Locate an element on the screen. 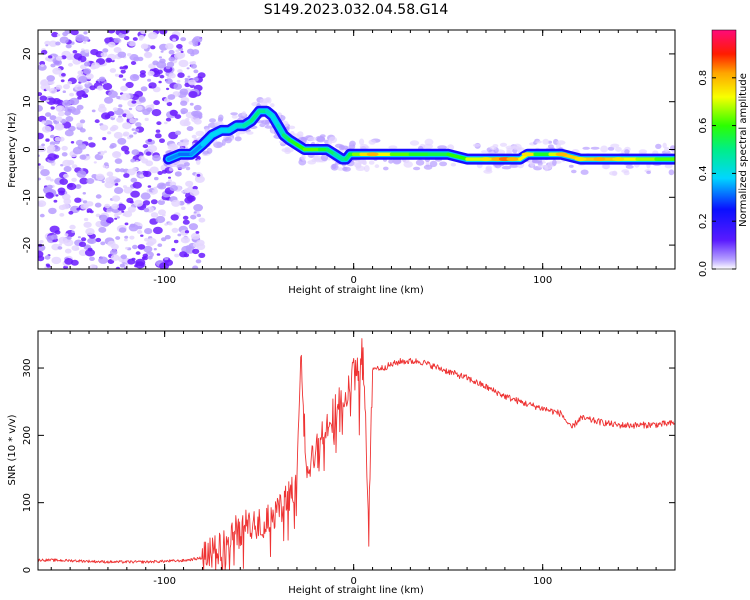 This screenshot has width=750, height=600. spectrogram-y-tick-label: 0 is located at coordinates (27, 149).